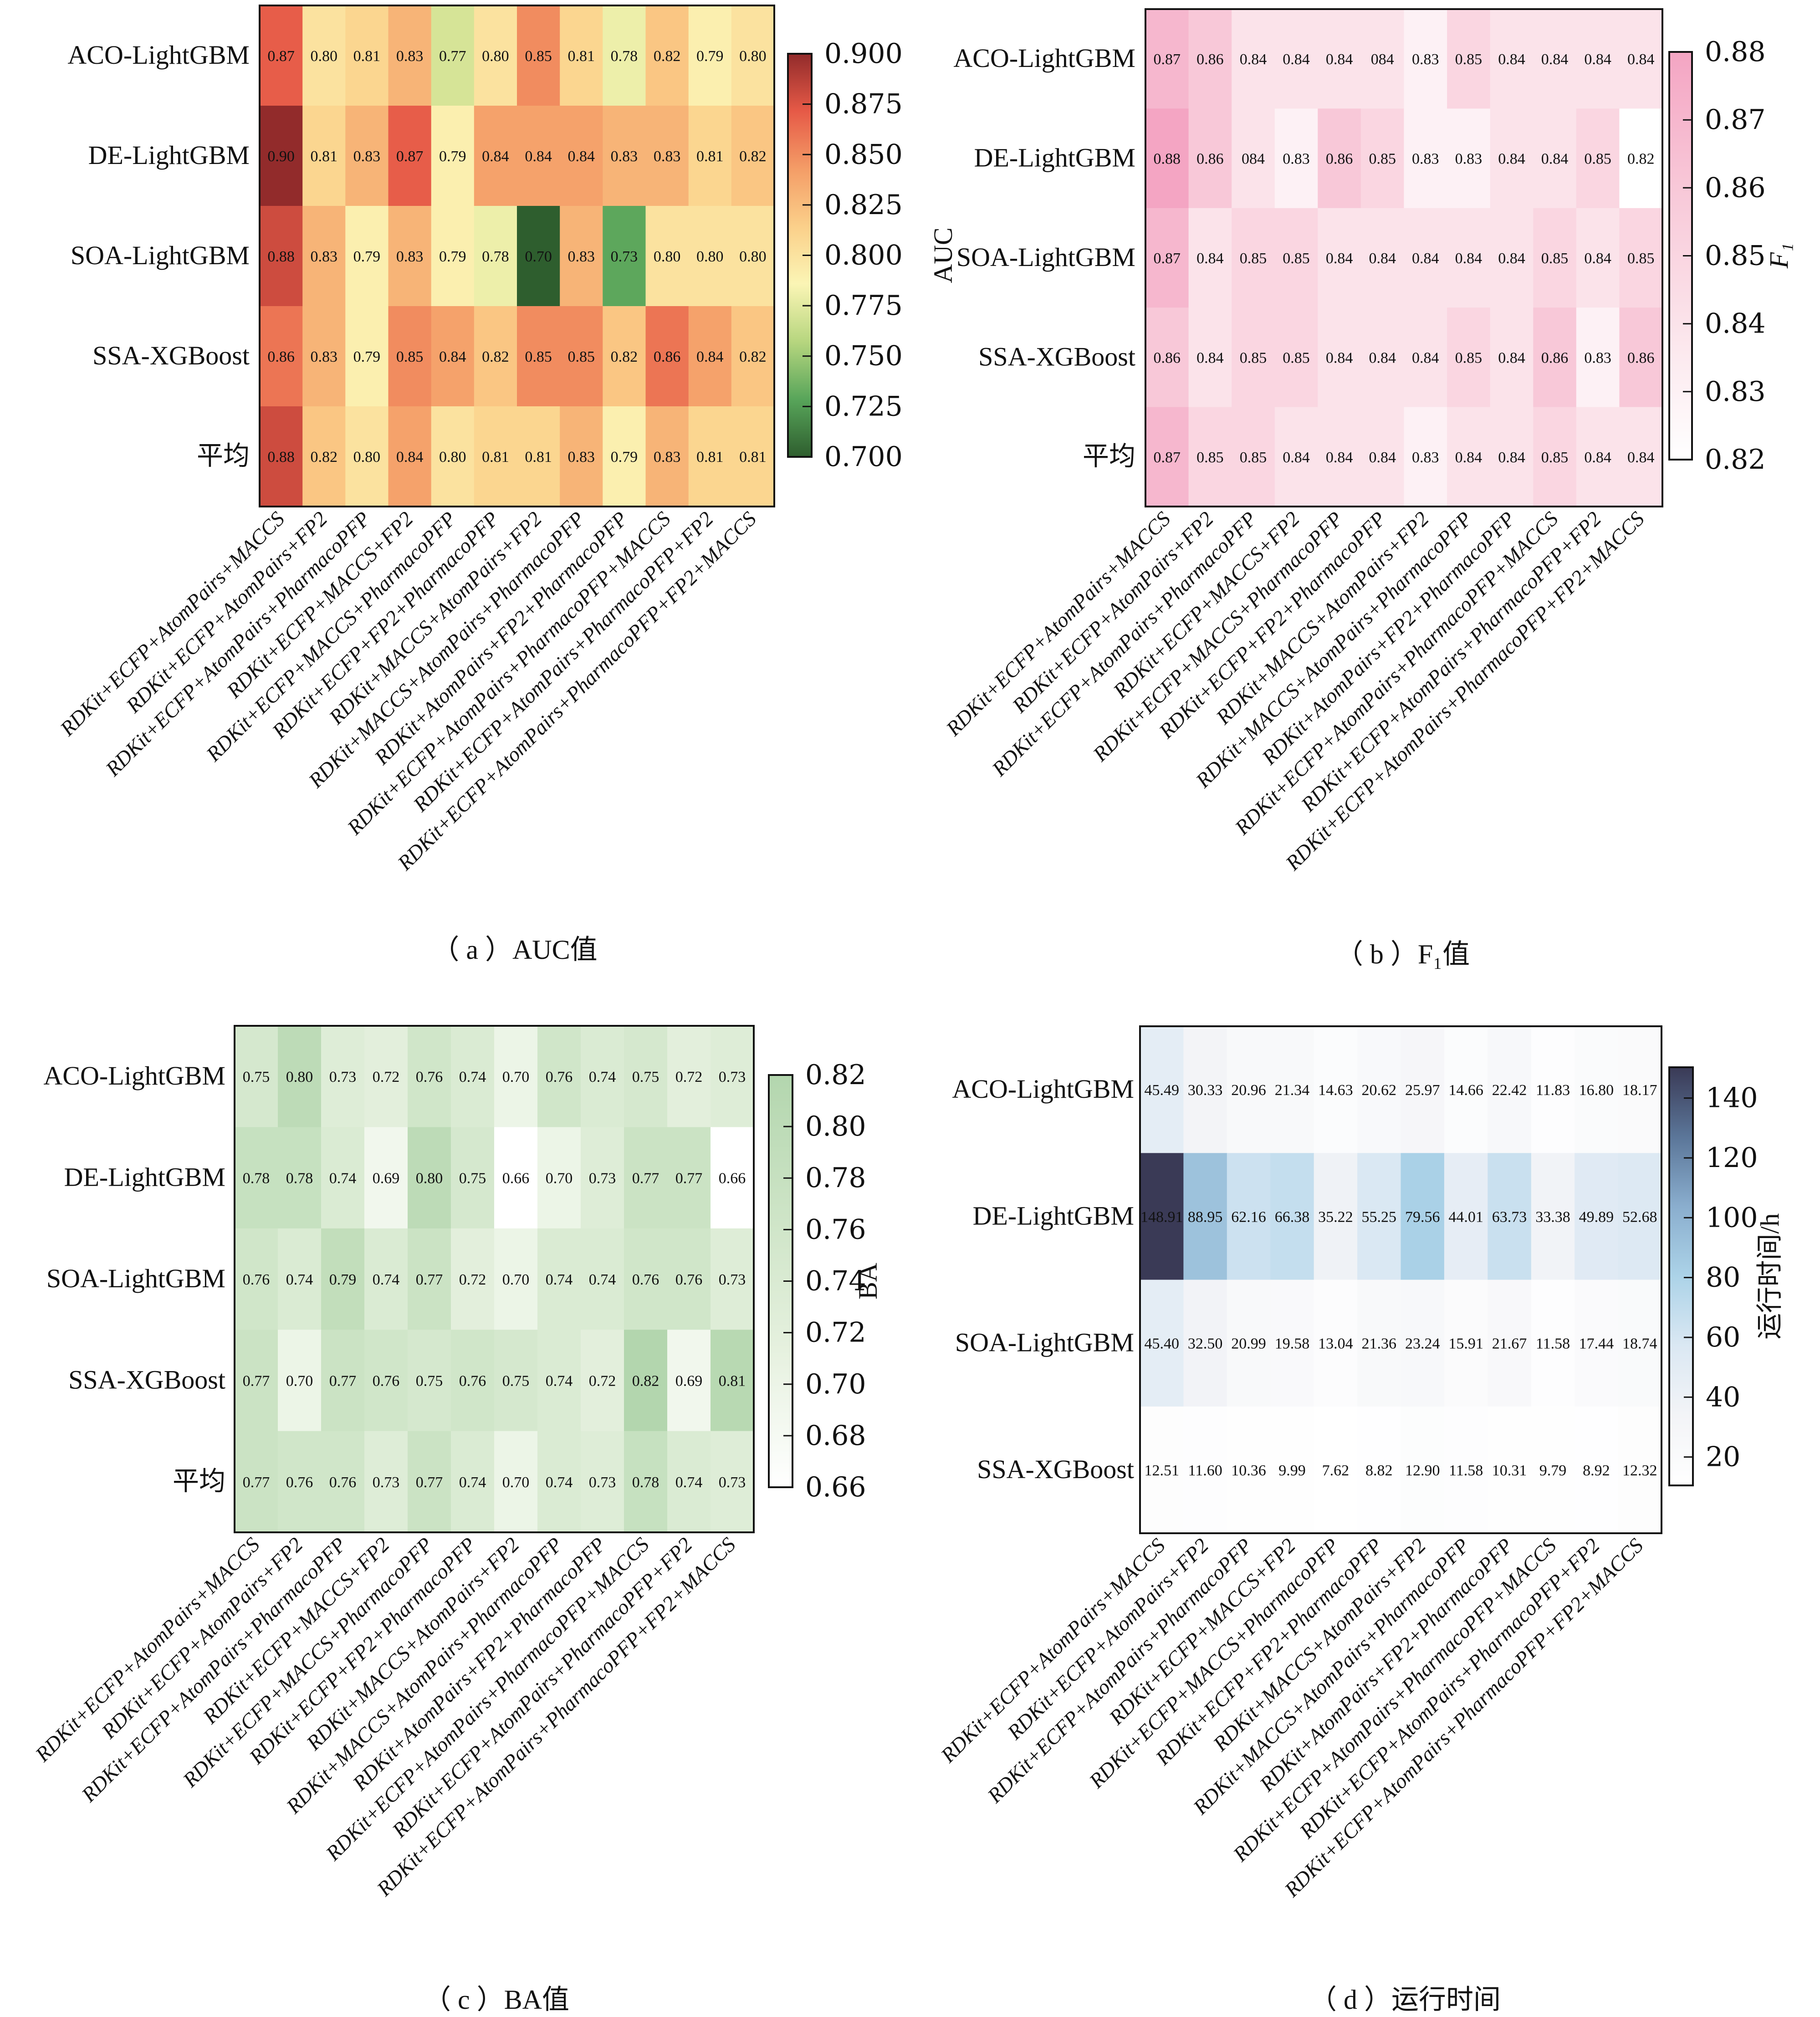 This screenshot has height=2017, width=1820. I want to click on y-tick-label: DE-LightGBM, so click(144, 1177).